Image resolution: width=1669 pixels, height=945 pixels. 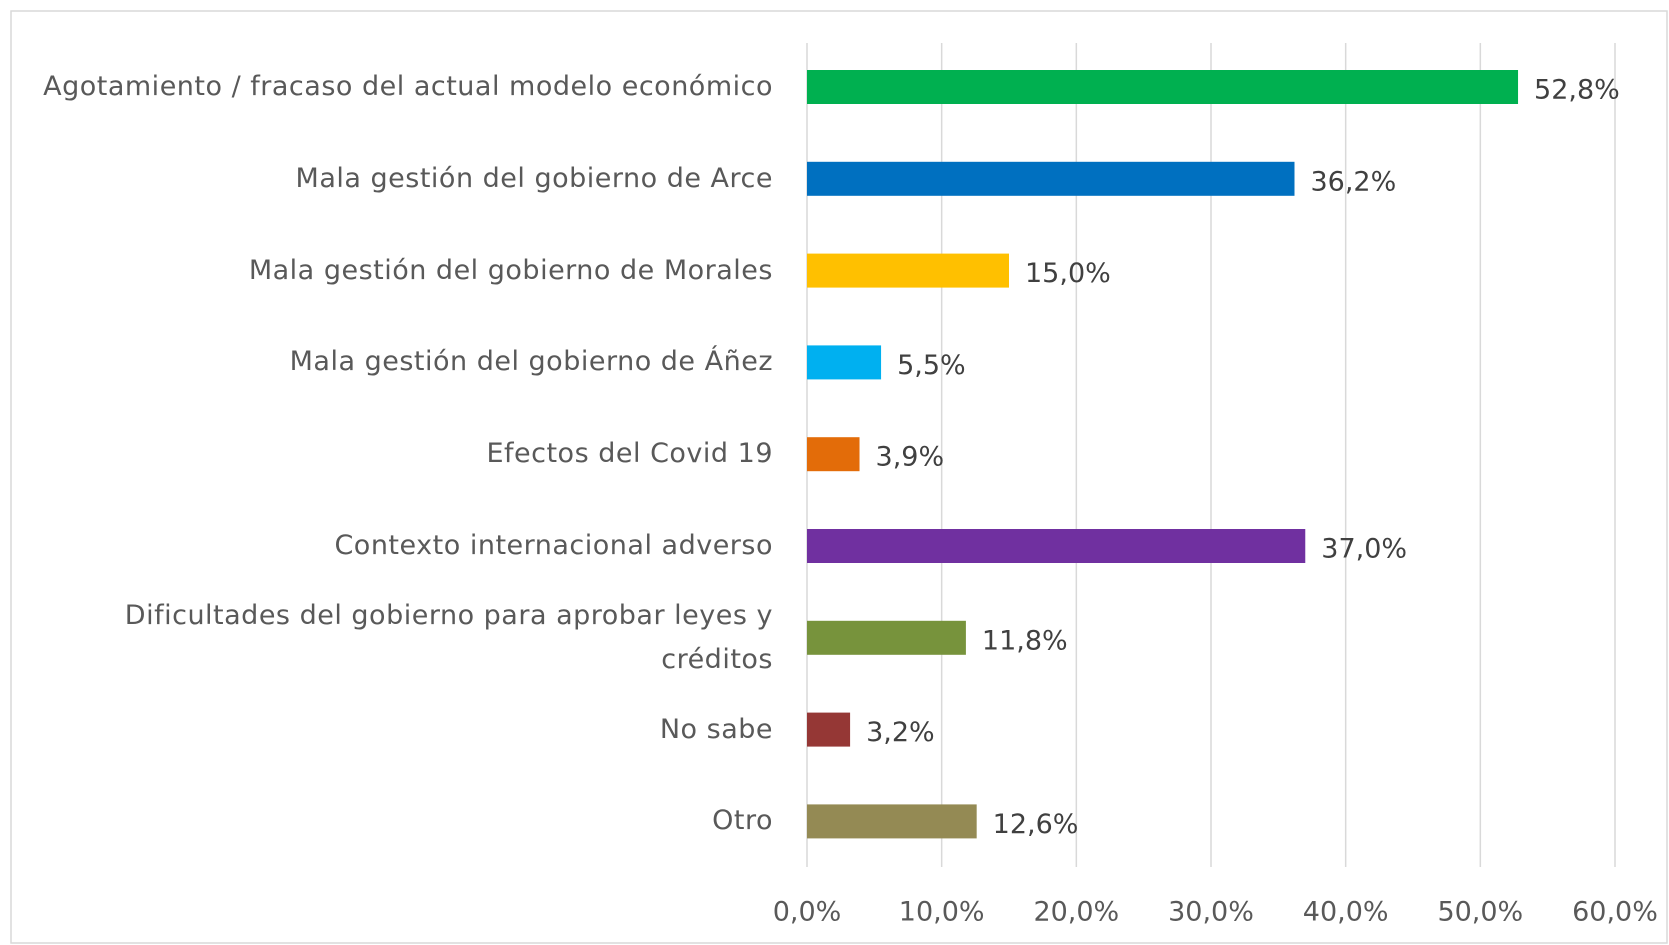 I want to click on value-label: 5,5%, so click(x=931, y=365).